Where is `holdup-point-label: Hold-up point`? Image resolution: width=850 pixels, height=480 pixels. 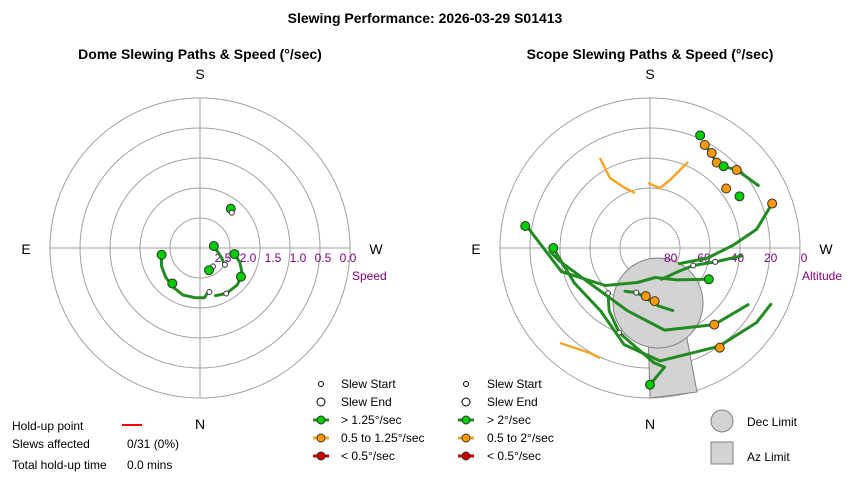
holdup-point-label: Hold-up point is located at coordinates (48, 426).